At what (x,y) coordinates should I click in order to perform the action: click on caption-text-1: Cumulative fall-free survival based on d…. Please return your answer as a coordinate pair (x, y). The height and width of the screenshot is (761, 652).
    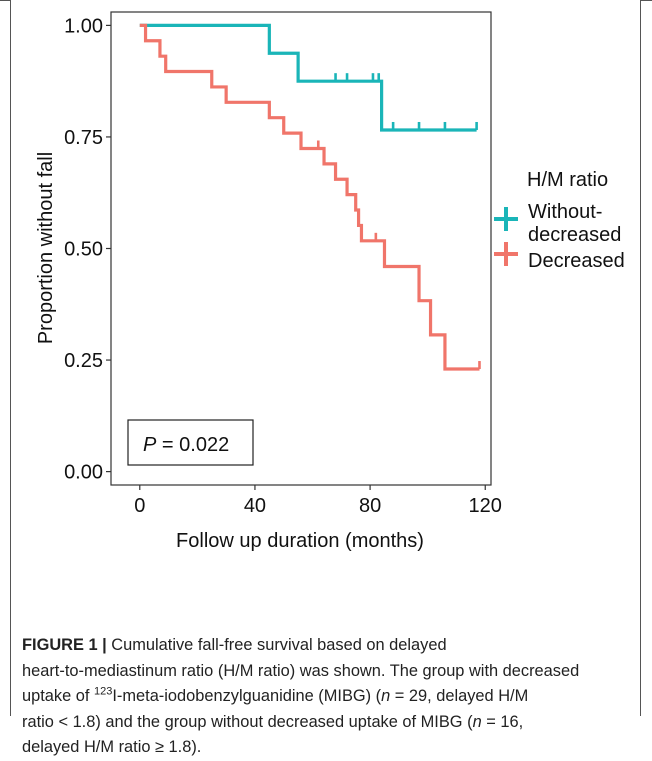
    Looking at the image, I should click on (276, 645).